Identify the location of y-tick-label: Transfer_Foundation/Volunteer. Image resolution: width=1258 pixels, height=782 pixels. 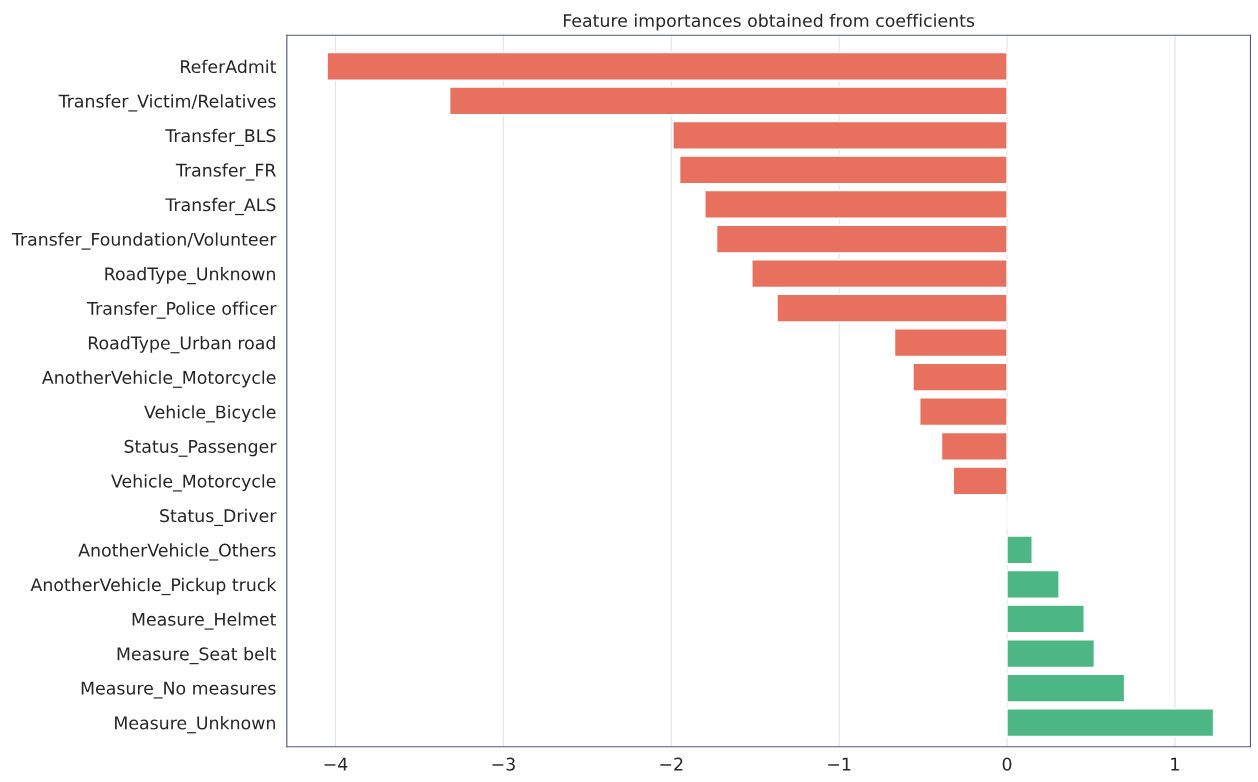
(144, 241).